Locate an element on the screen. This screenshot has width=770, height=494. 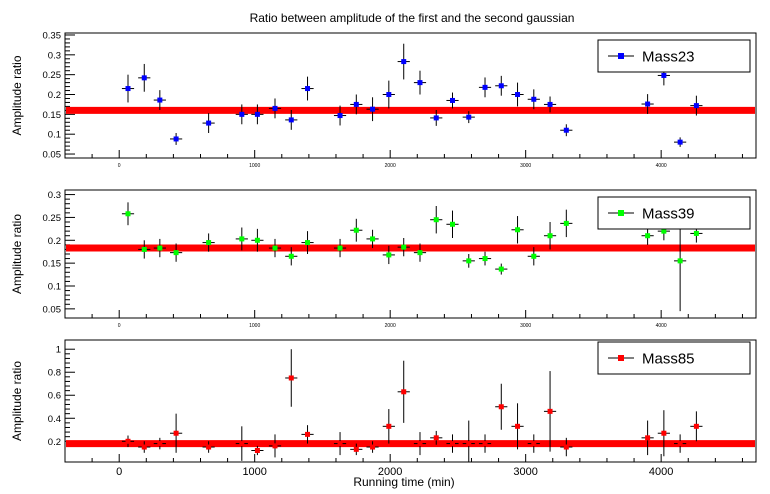
x-axis-title: Running time (min) is located at coordinates (403, 482).